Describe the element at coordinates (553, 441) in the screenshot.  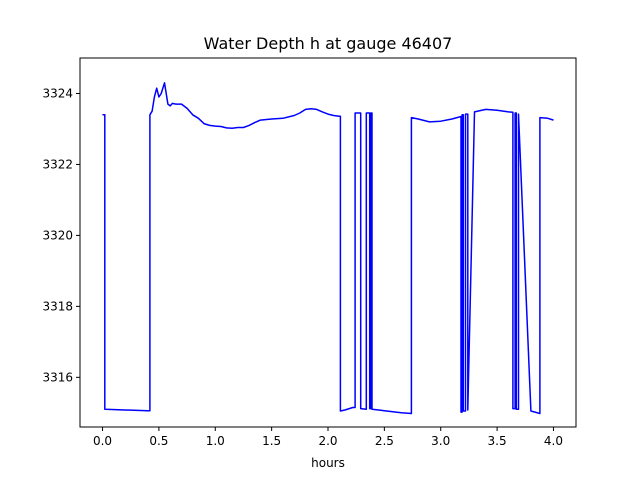
I see `x-tick-label: 4.0` at that location.